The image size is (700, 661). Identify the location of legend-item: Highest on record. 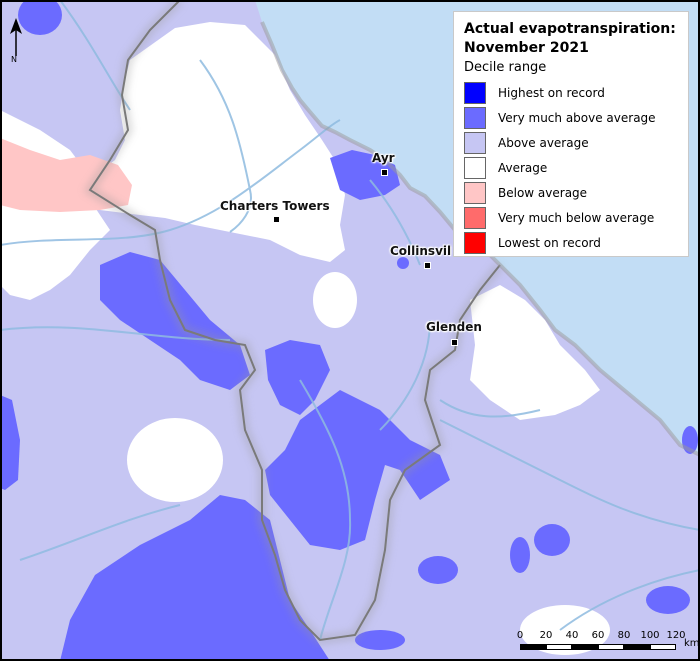
(571, 92).